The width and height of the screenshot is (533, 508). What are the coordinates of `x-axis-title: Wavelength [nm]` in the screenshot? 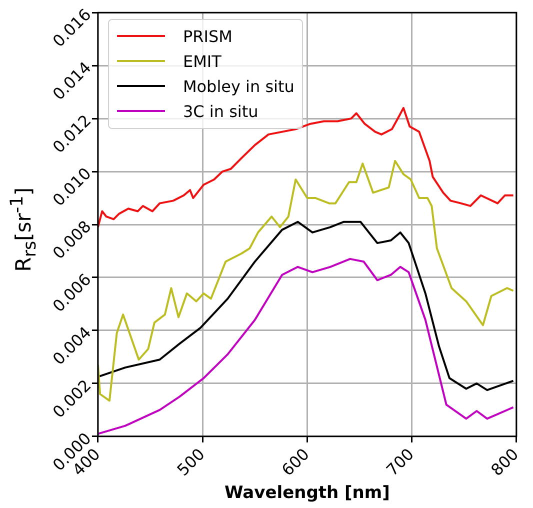 It's located at (307, 493).